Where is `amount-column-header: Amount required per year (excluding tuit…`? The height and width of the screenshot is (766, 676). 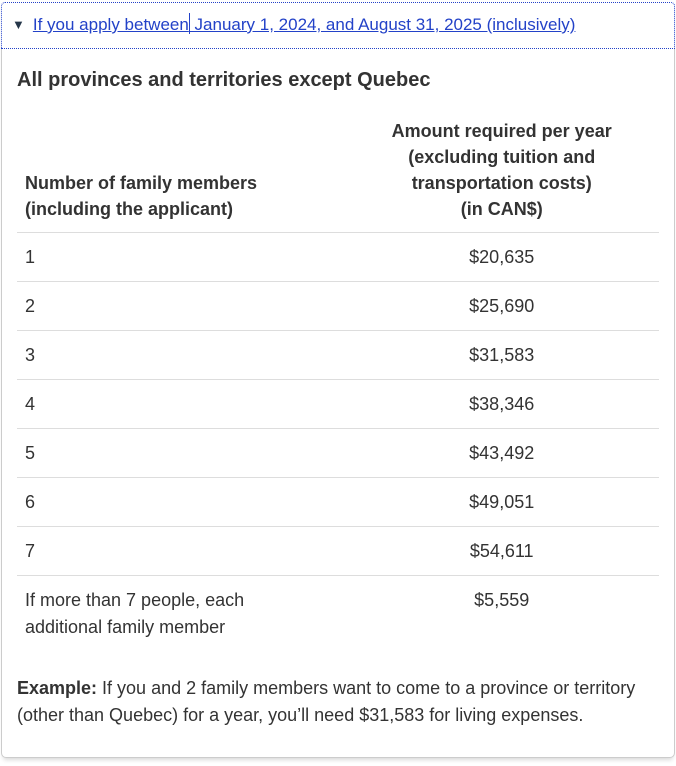
amount-column-header: Amount required per year (excluding tuit… is located at coordinates (501, 175).